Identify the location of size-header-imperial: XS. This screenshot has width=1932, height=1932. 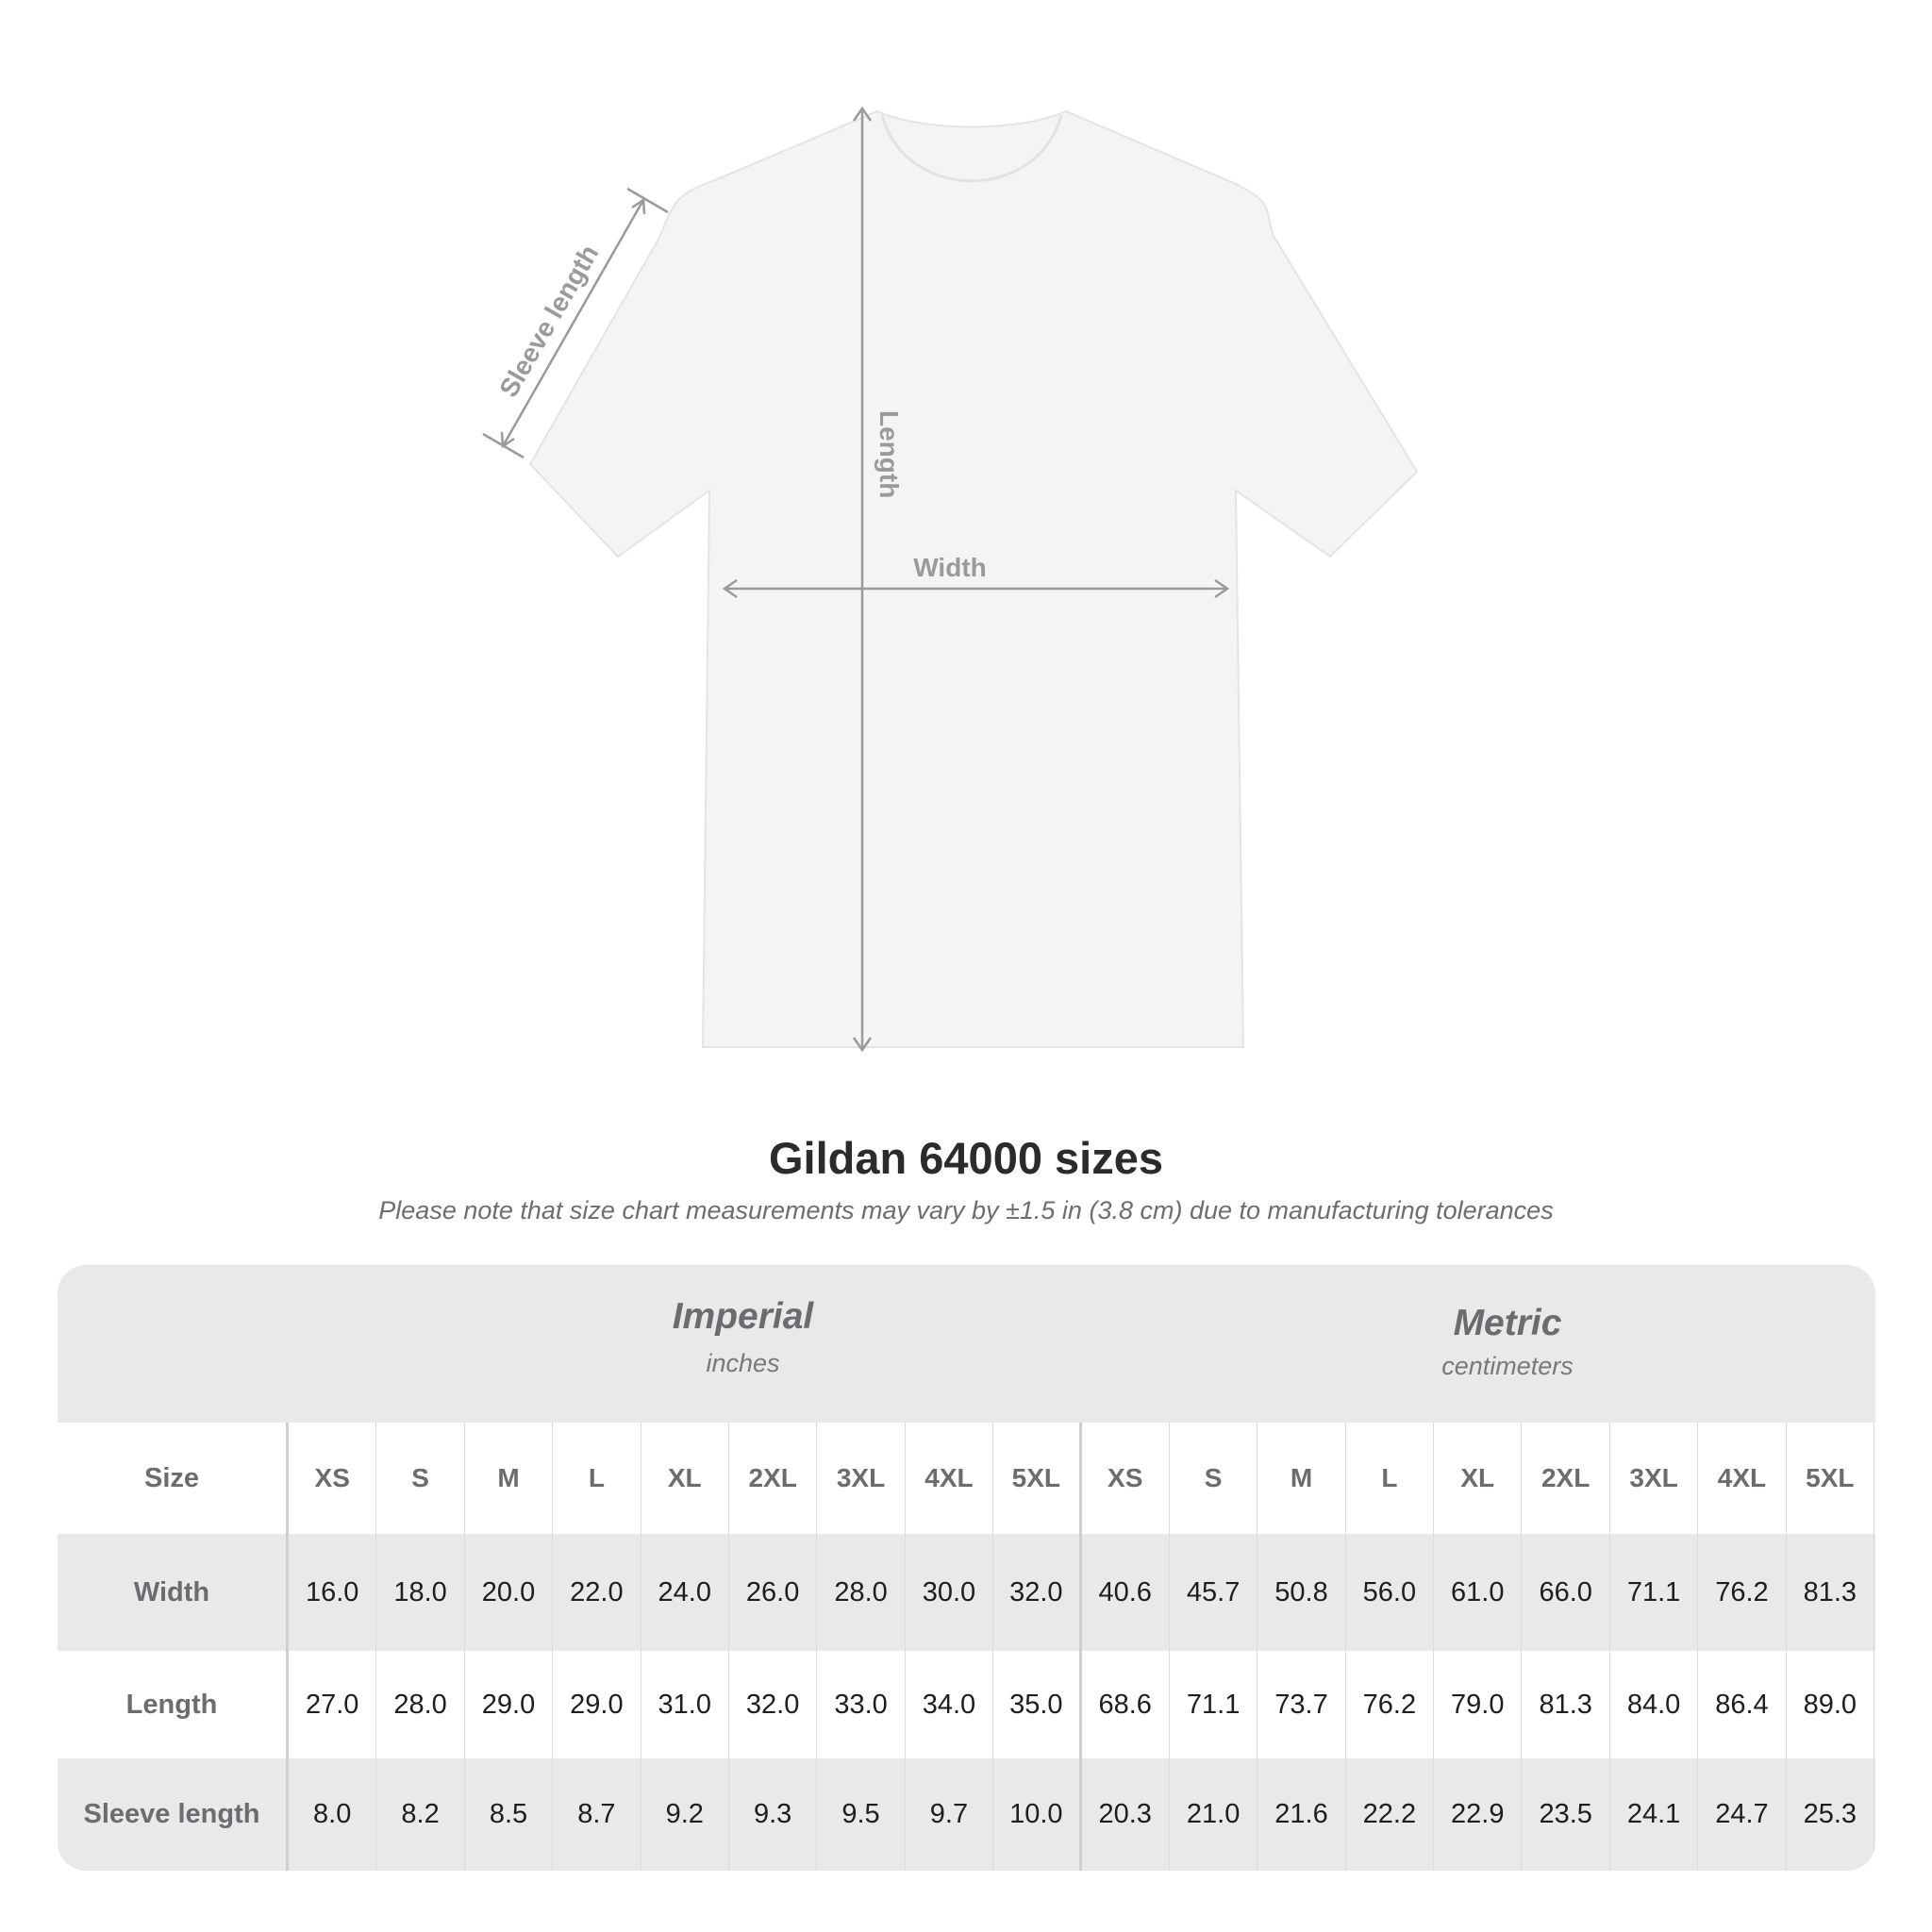
(333, 1478).